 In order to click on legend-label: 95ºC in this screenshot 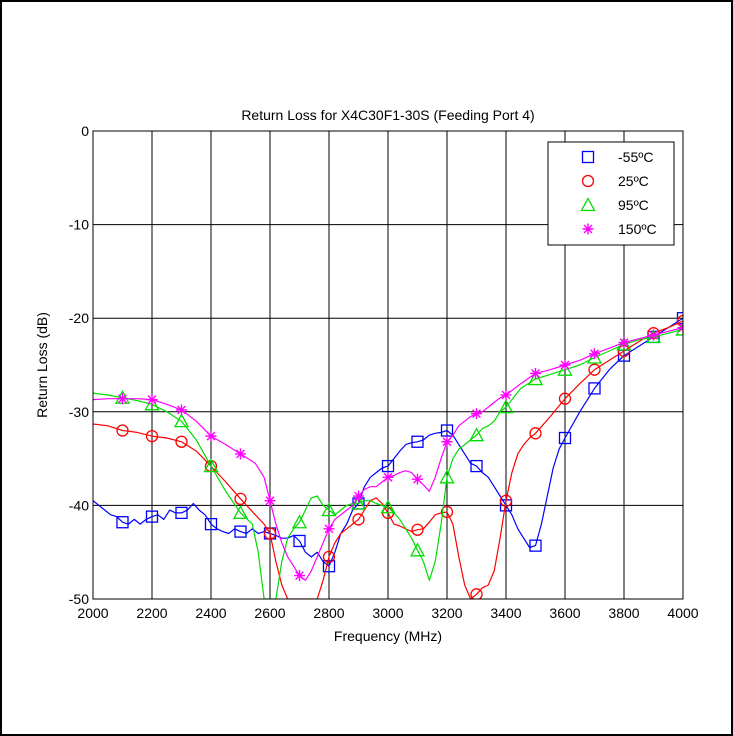, I will do `click(633, 205)`.